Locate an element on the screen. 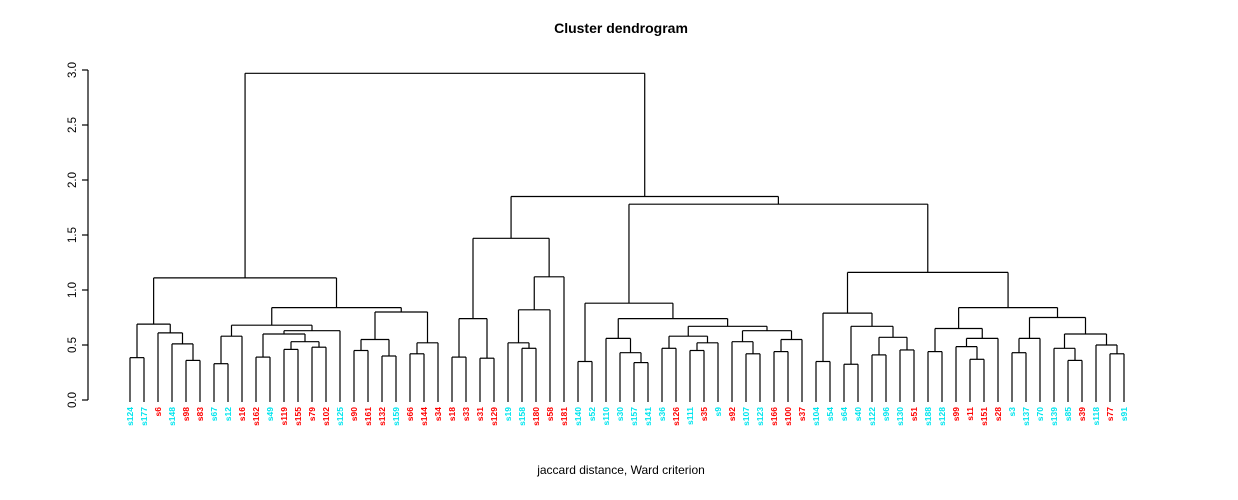 The width and height of the screenshot is (1238, 500). leaf-label: s151 is located at coordinates (984, 416).